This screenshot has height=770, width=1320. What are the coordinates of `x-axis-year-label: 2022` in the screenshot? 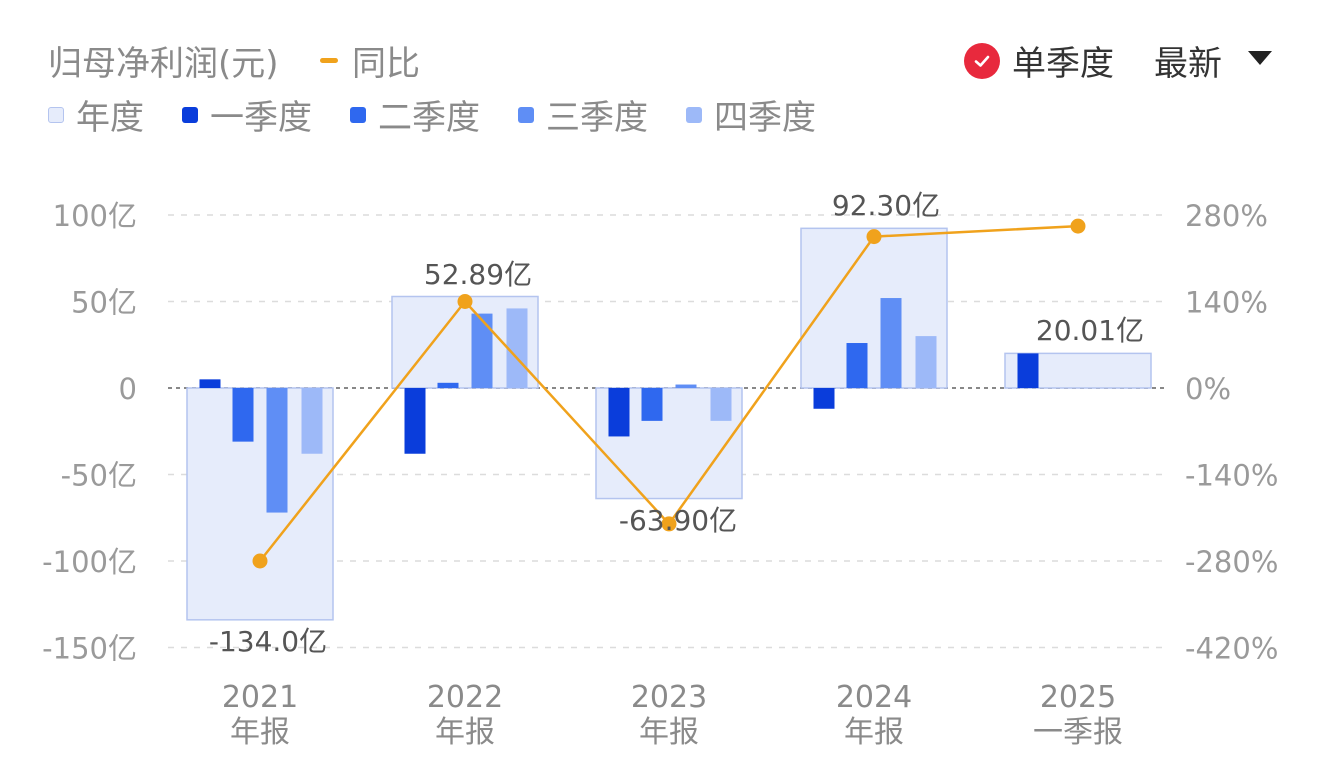 It's located at (465, 697).